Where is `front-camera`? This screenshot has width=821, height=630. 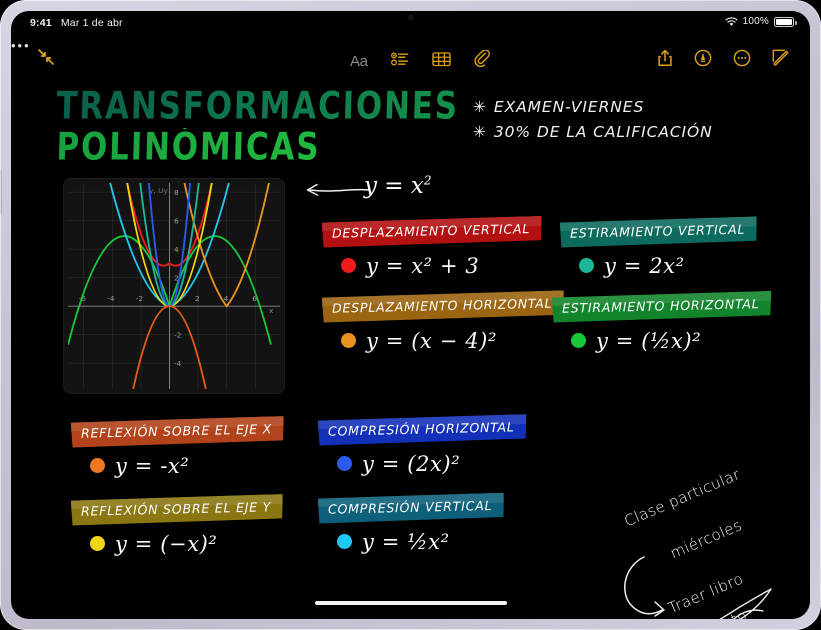
front-camera is located at coordinates (410, 17).